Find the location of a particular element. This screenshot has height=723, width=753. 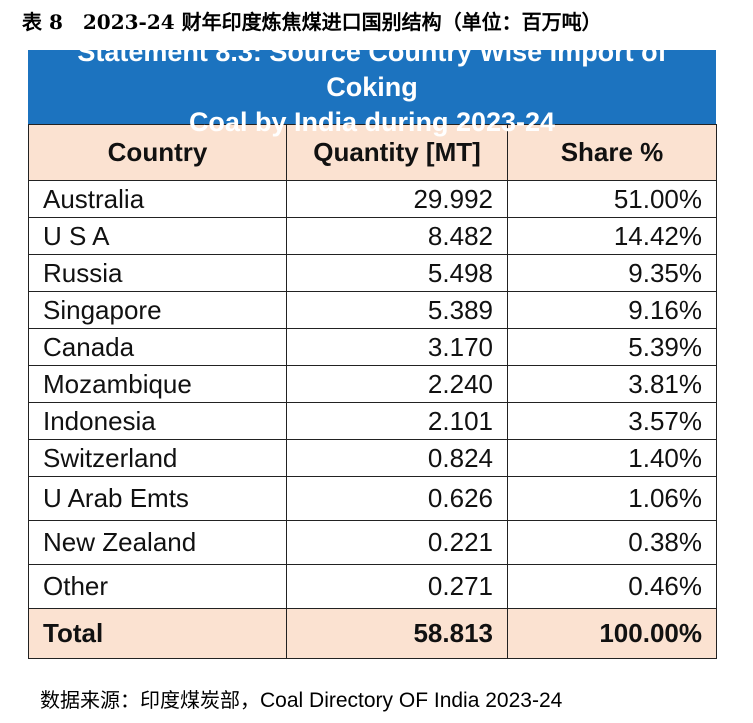

table-title-line-2: Coal by India during 2023-24 is located at coordinates (372, 121).